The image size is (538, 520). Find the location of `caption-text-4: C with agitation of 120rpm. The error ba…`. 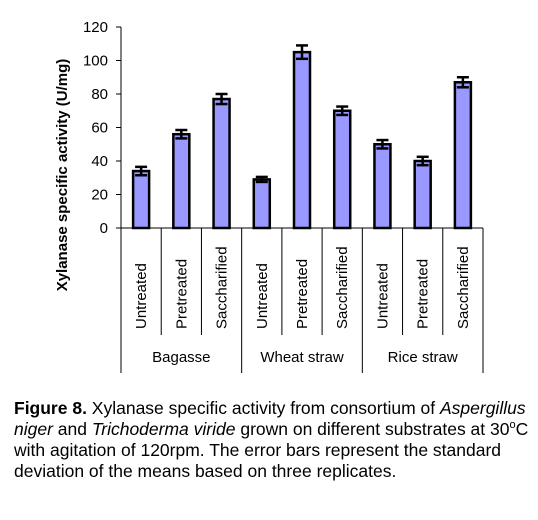

caption-text-4: C with agitation of 120rpm. The error ba… is located at coordinates (271, 450).